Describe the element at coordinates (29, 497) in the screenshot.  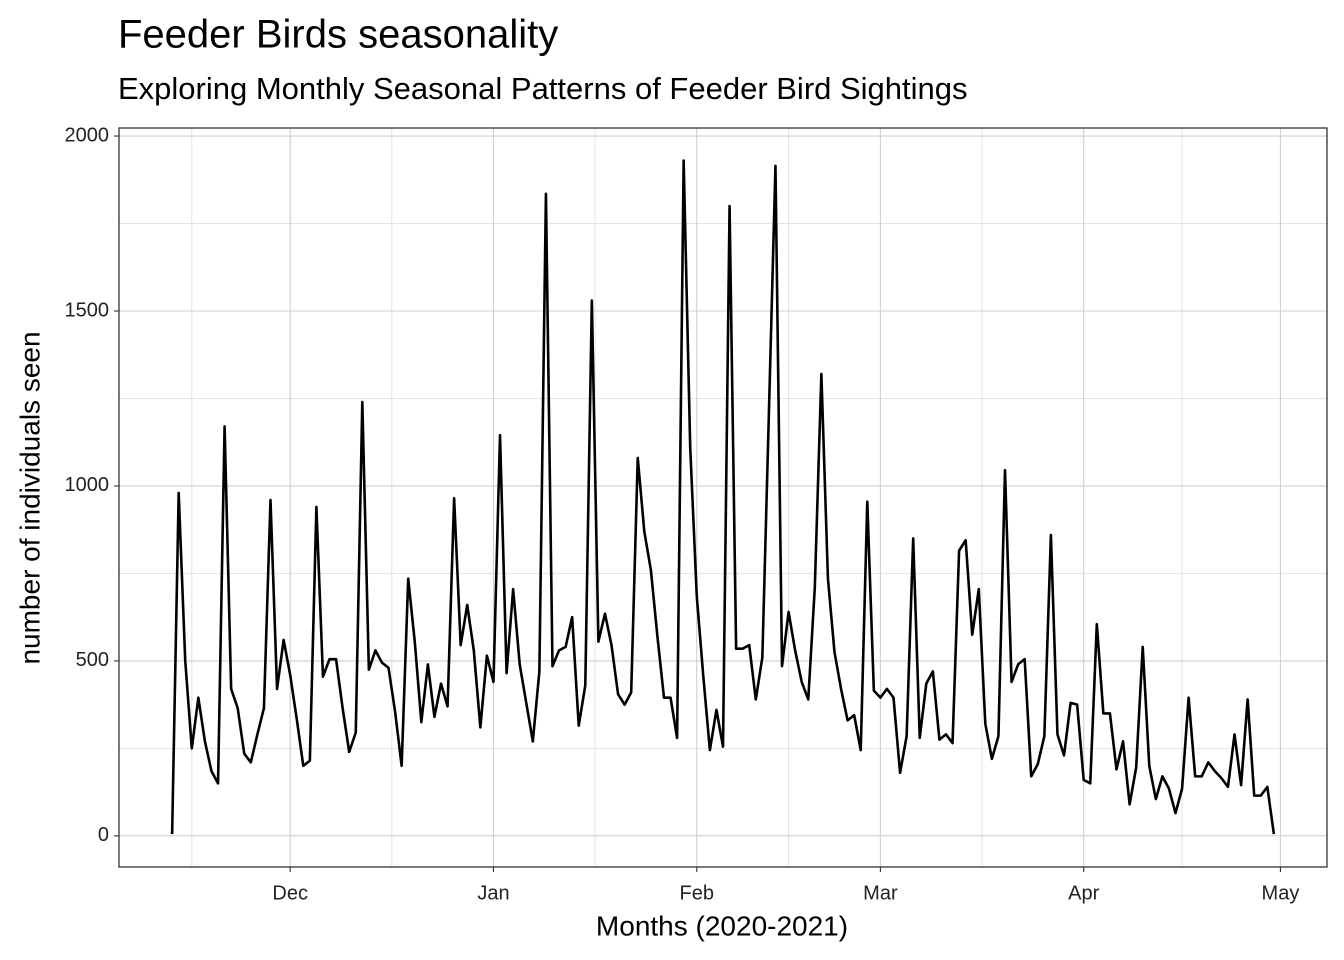
I see `y-axis-label: number of individuals seen` at that location.